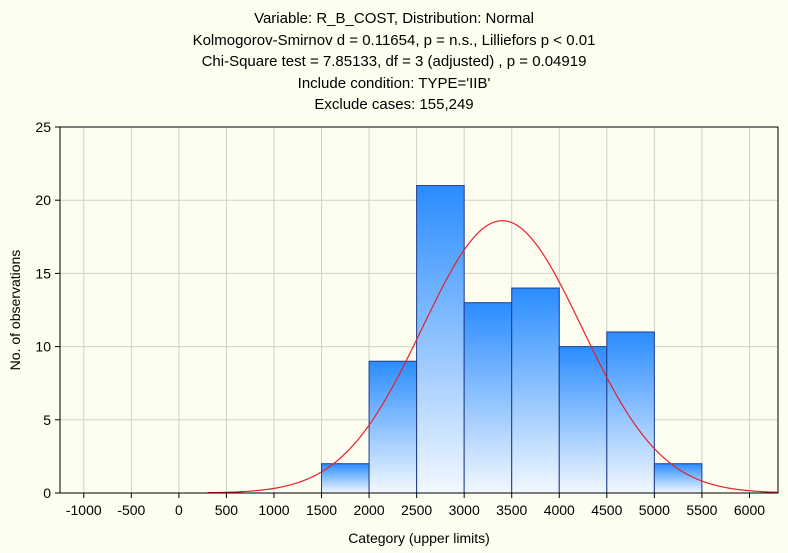 The image size is (788, 553). What do you see at coordinates (701, 510) in the screenshot?
I see `x-tick-label: 5500` at bounding box center [701, 510].